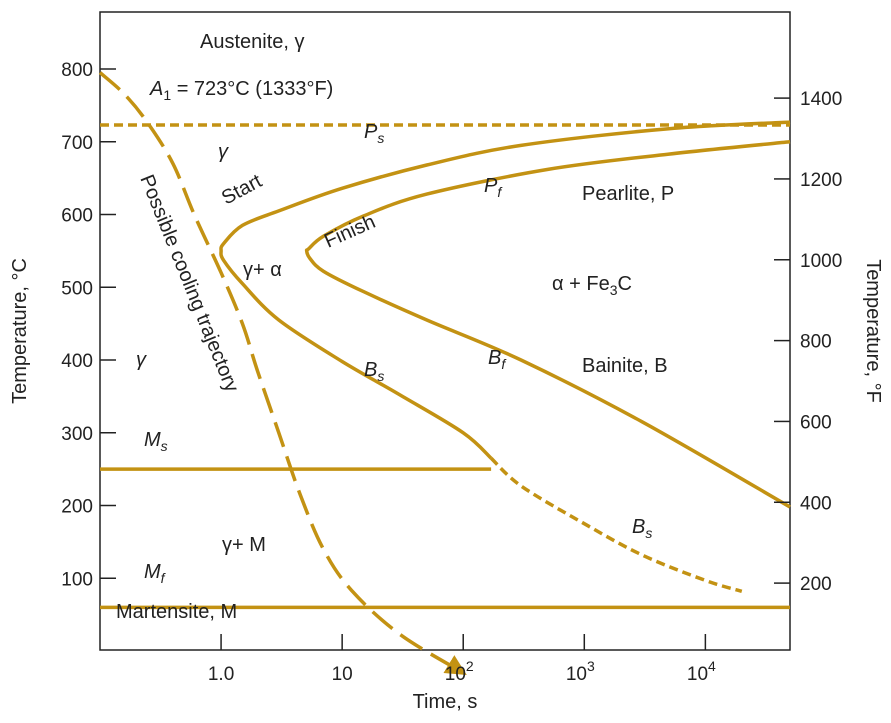  I want to click on pearlite-label: Pearlite, P, so click(628, 194).